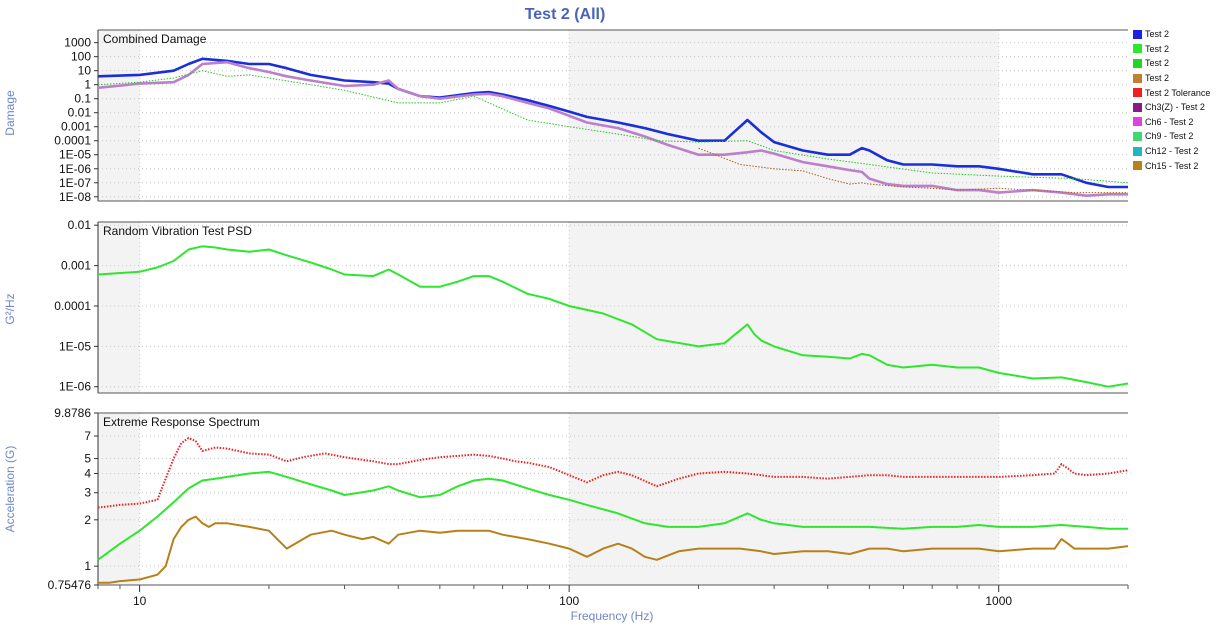 The width and height of the screenshot is (1224, 626). I want to click on legend-label: Ch9 - Test 2, so click(1169, 136).